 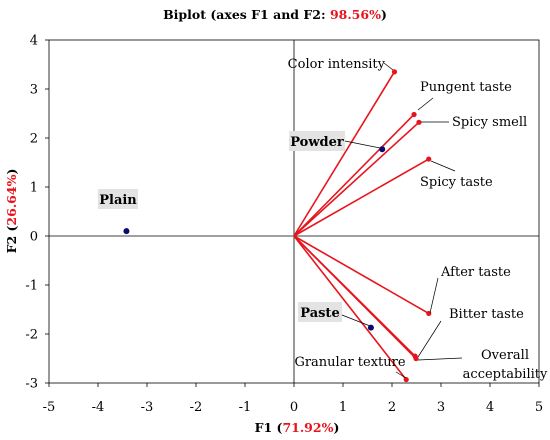 What do you see at coordinates (196, 407) in the screenshot?
I see `x-tick-label: -2` at bounding box center [196, 407].